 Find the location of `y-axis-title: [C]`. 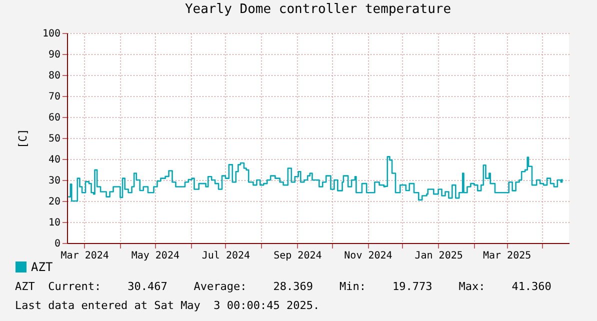

y-axis-title: [C] is located at coordinates (23, 138).